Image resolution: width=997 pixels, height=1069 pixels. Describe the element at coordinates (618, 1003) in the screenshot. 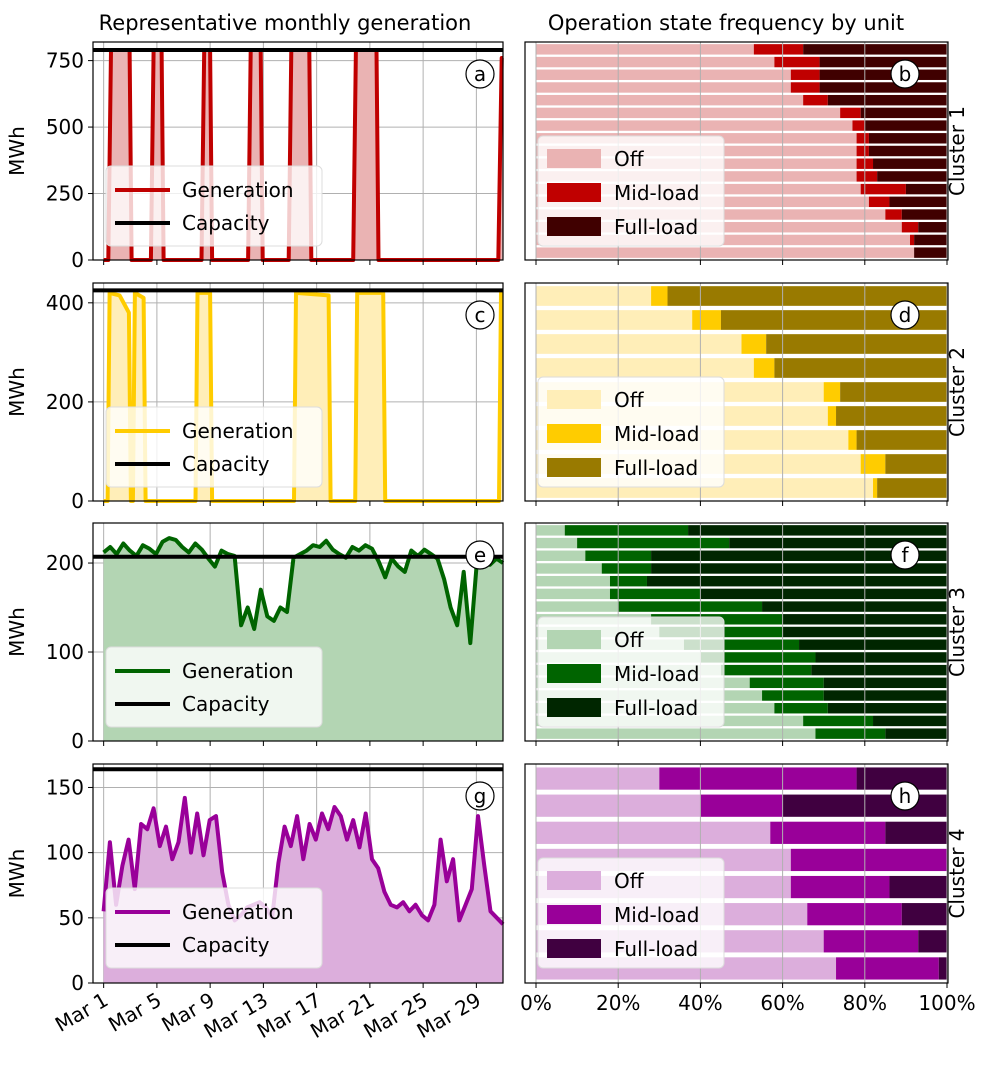

I see `x-tick-label-percent: 20%` at that location.